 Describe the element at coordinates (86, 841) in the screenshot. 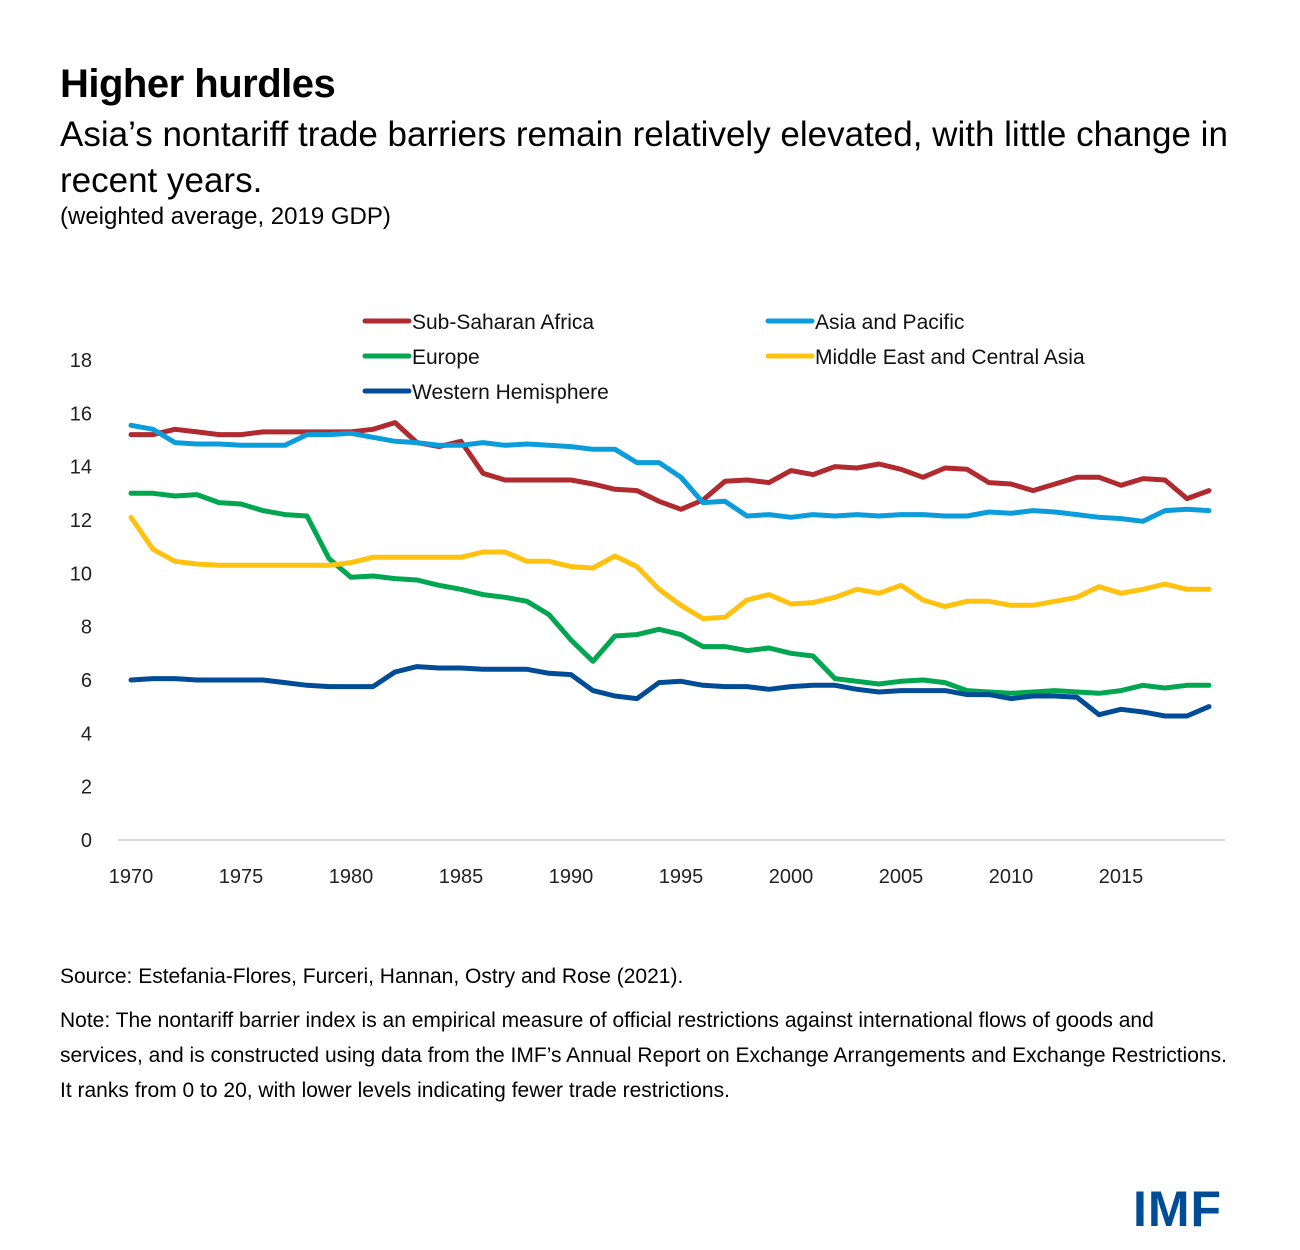

I see `y-tick-label: 0` at that location.